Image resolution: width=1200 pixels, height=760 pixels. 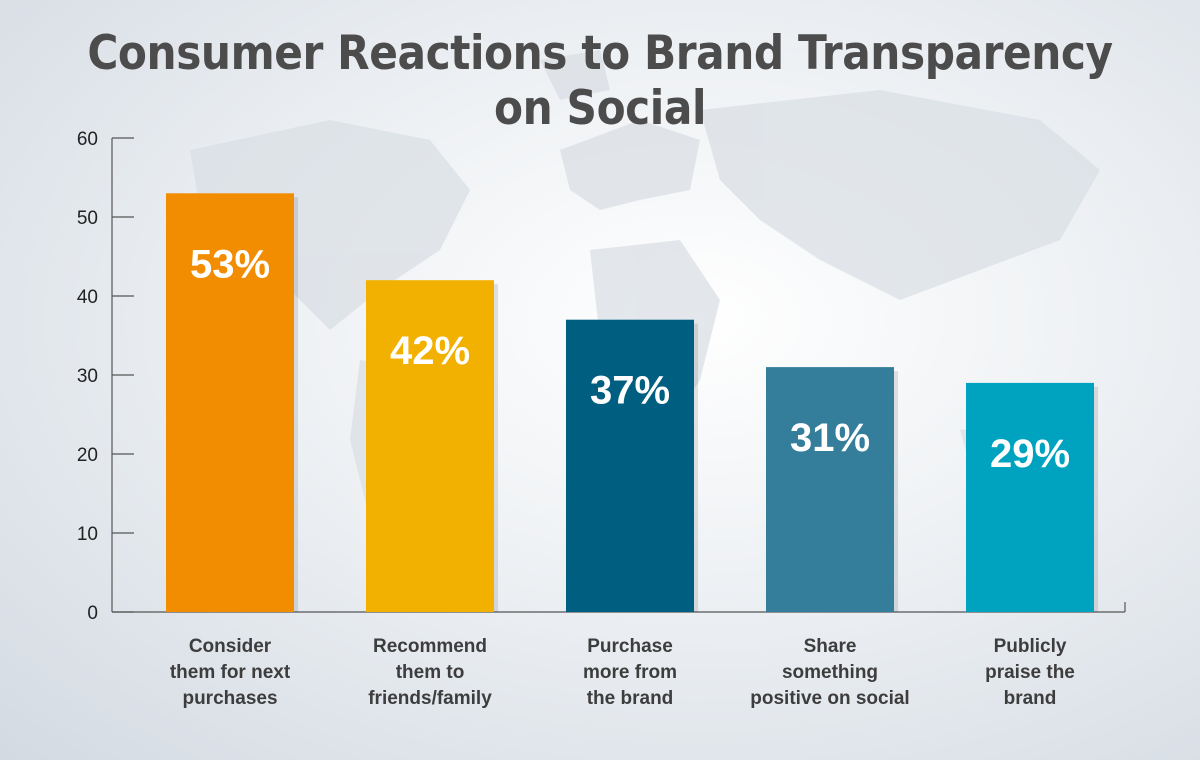 What do you see at coordinates (1030, 672) in the screenshot?
I see `category-label-line: praise the` at bounding box center [1030, 672].